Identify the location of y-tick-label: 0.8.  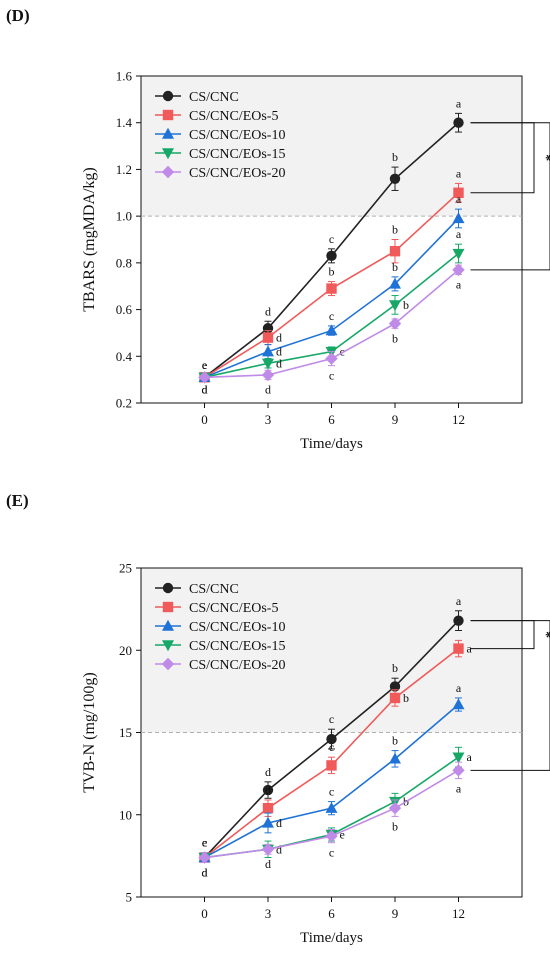
(124, 262).